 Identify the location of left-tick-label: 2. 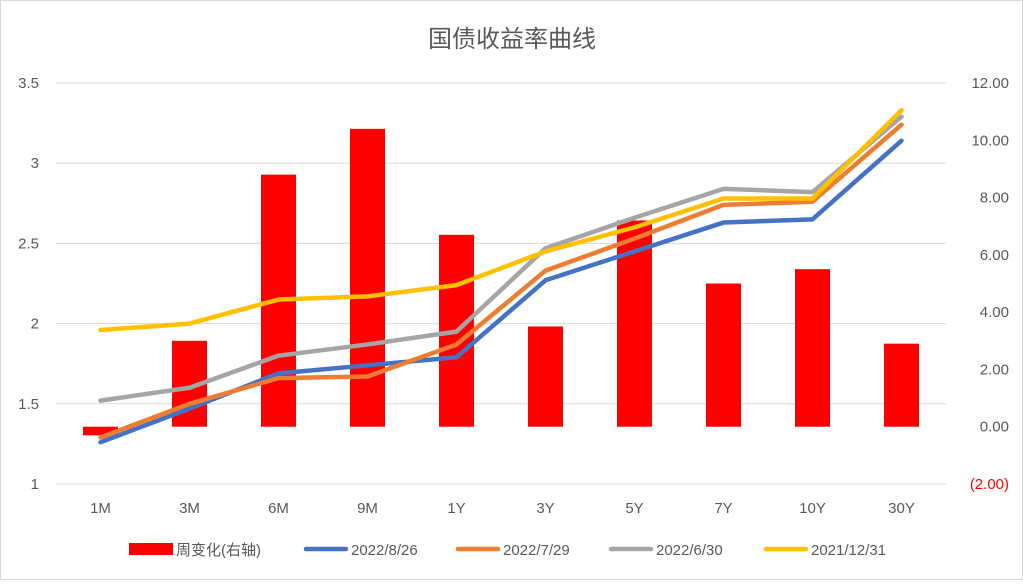
(35, 324).